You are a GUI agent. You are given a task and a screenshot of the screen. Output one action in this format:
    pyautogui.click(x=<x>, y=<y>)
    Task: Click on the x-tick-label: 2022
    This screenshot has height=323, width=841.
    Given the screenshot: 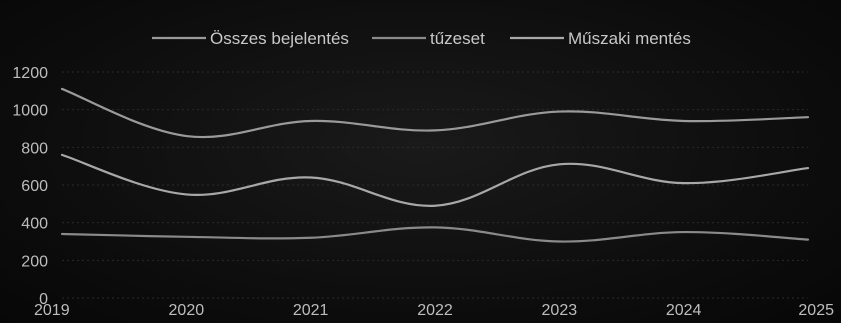 What is the action you would take?
    pyautogui.click(x=435, y=310)
    